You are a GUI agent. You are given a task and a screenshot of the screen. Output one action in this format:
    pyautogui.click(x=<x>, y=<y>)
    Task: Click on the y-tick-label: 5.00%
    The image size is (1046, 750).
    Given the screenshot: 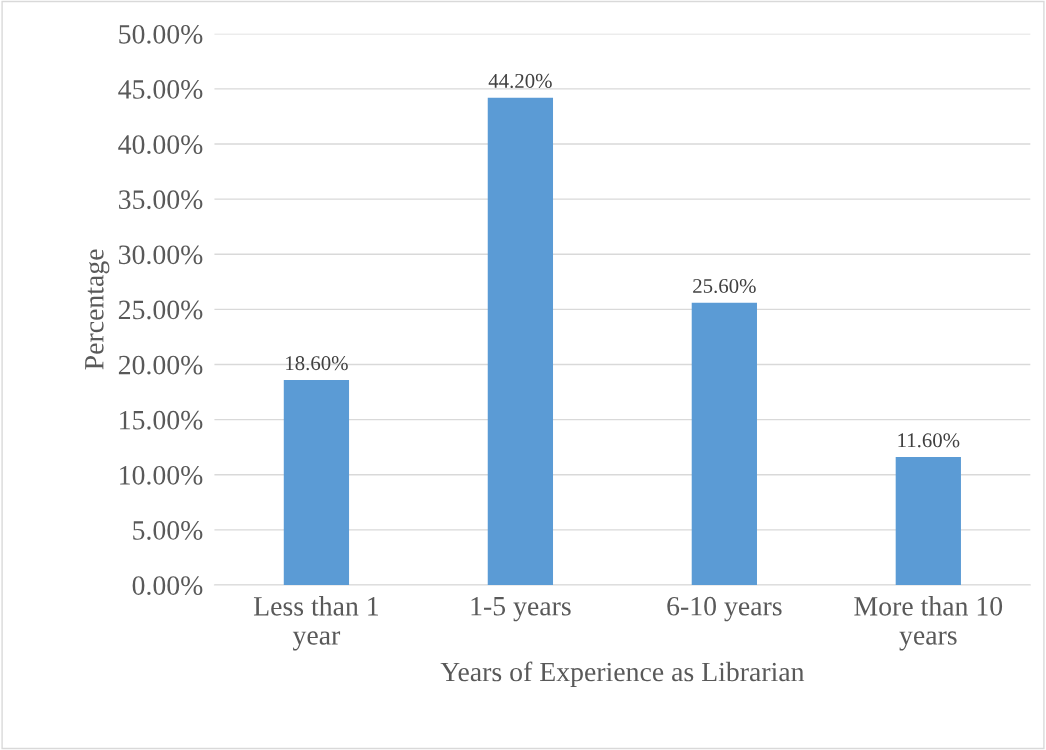 What is the action you would take?
    pyautogui.click(x=168, y=530)
    